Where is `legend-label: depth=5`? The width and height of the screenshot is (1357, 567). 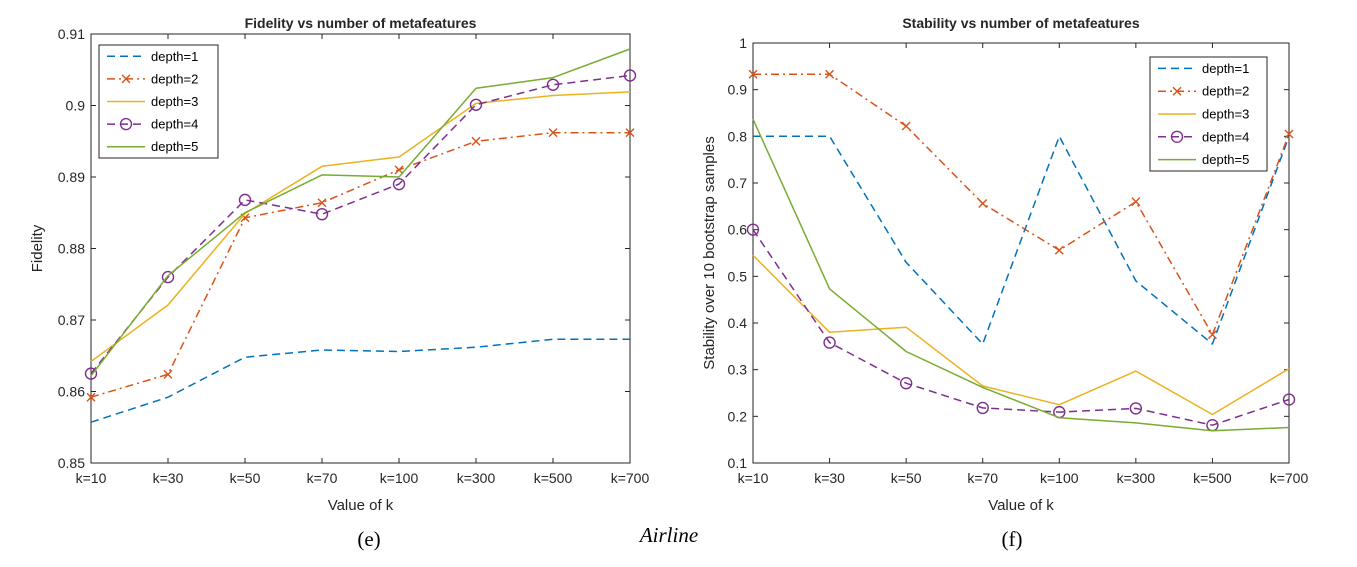
legend-label: depth=5 is located at coordinates (174, 146).